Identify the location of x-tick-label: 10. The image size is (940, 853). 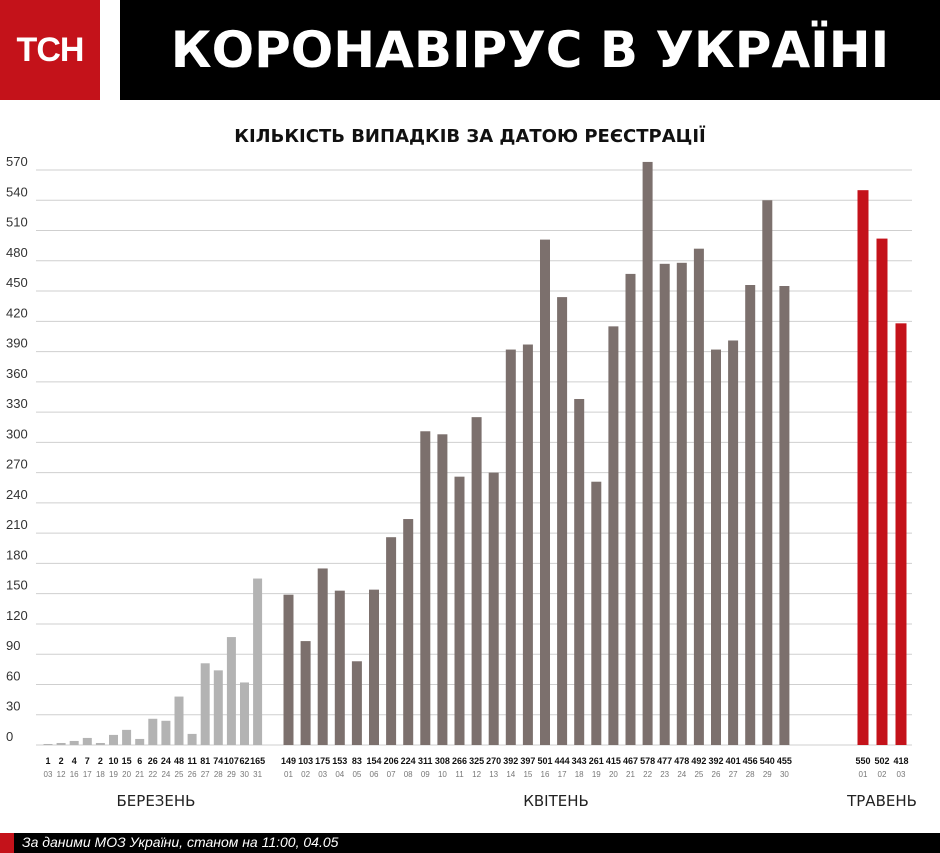
(442, 774).